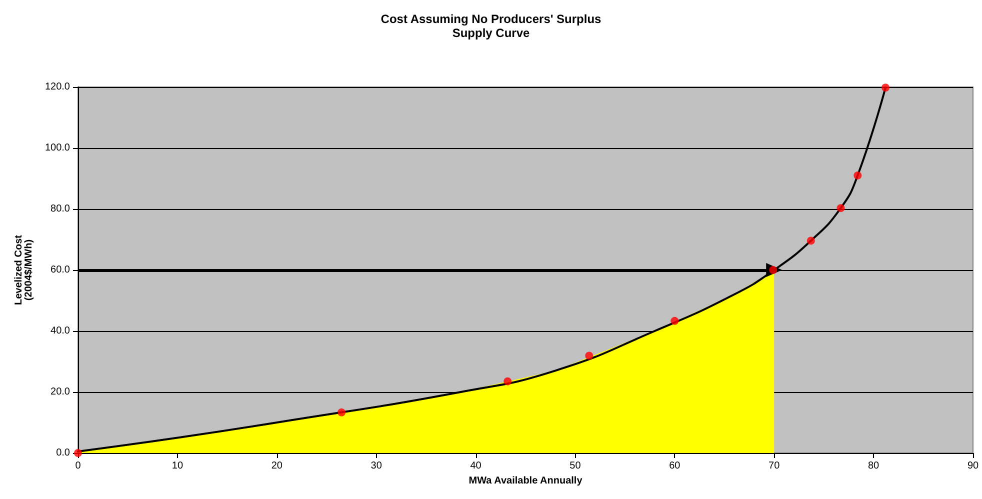 This screenshot has height=499, width=982. I want to click on y-tick-label: 100.0, so click(57, 148).